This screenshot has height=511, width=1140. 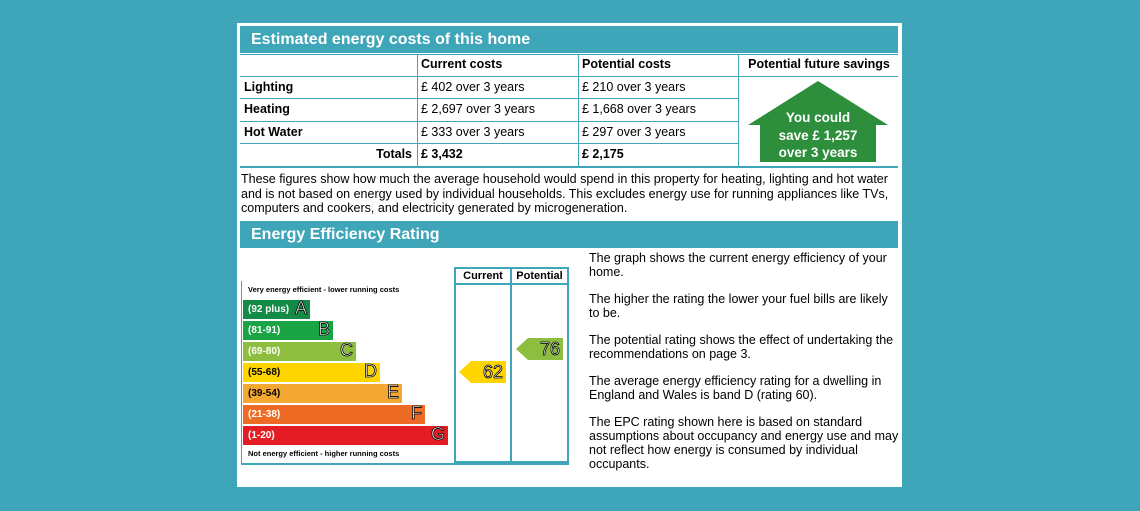 What do you see at coordinates (569, 39) in the screenshot?
I see `costs-title: Estimated energy costs of this home` at bounding box center [569, 39].